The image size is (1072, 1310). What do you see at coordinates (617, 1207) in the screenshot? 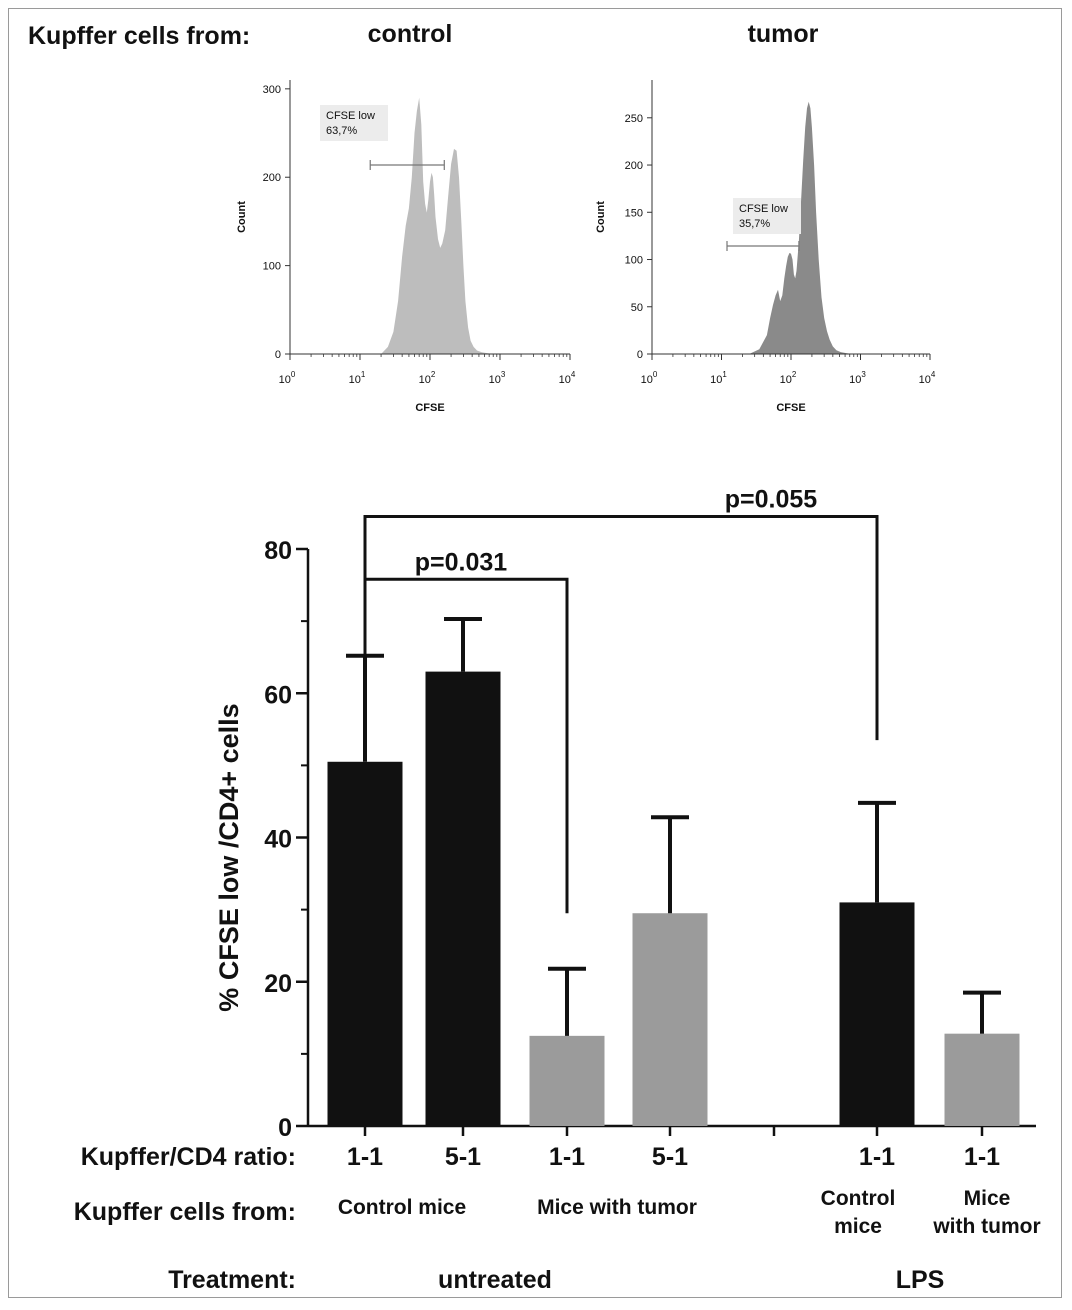
I see `source-group-label: Mice with tumor` at bounding box center [617, 1207].